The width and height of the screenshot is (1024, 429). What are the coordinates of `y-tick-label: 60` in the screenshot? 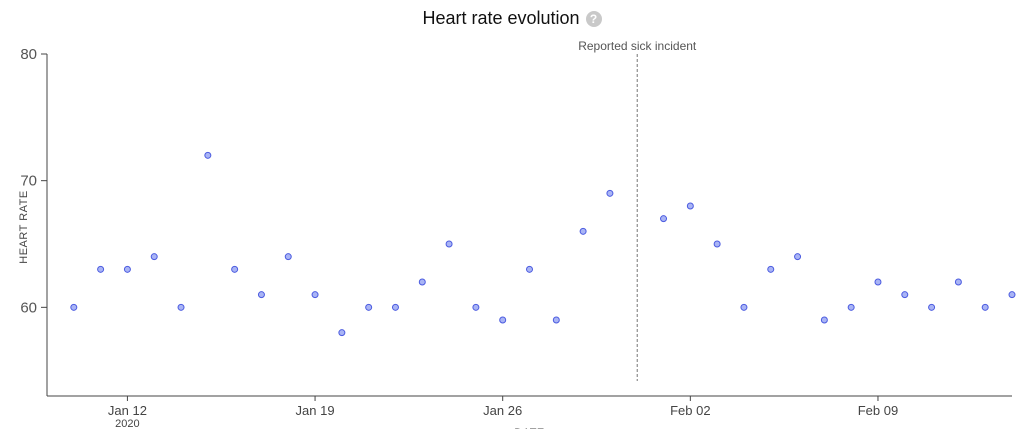 It's located at (28, 307).